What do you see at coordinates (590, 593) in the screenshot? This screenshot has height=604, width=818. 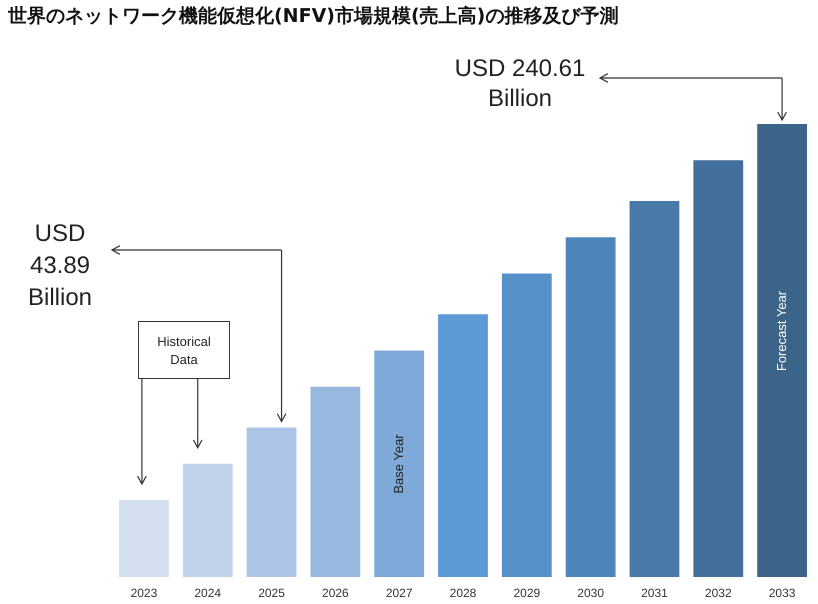 I see `x-tick-label: 2030` at bounding box center [590, 593].